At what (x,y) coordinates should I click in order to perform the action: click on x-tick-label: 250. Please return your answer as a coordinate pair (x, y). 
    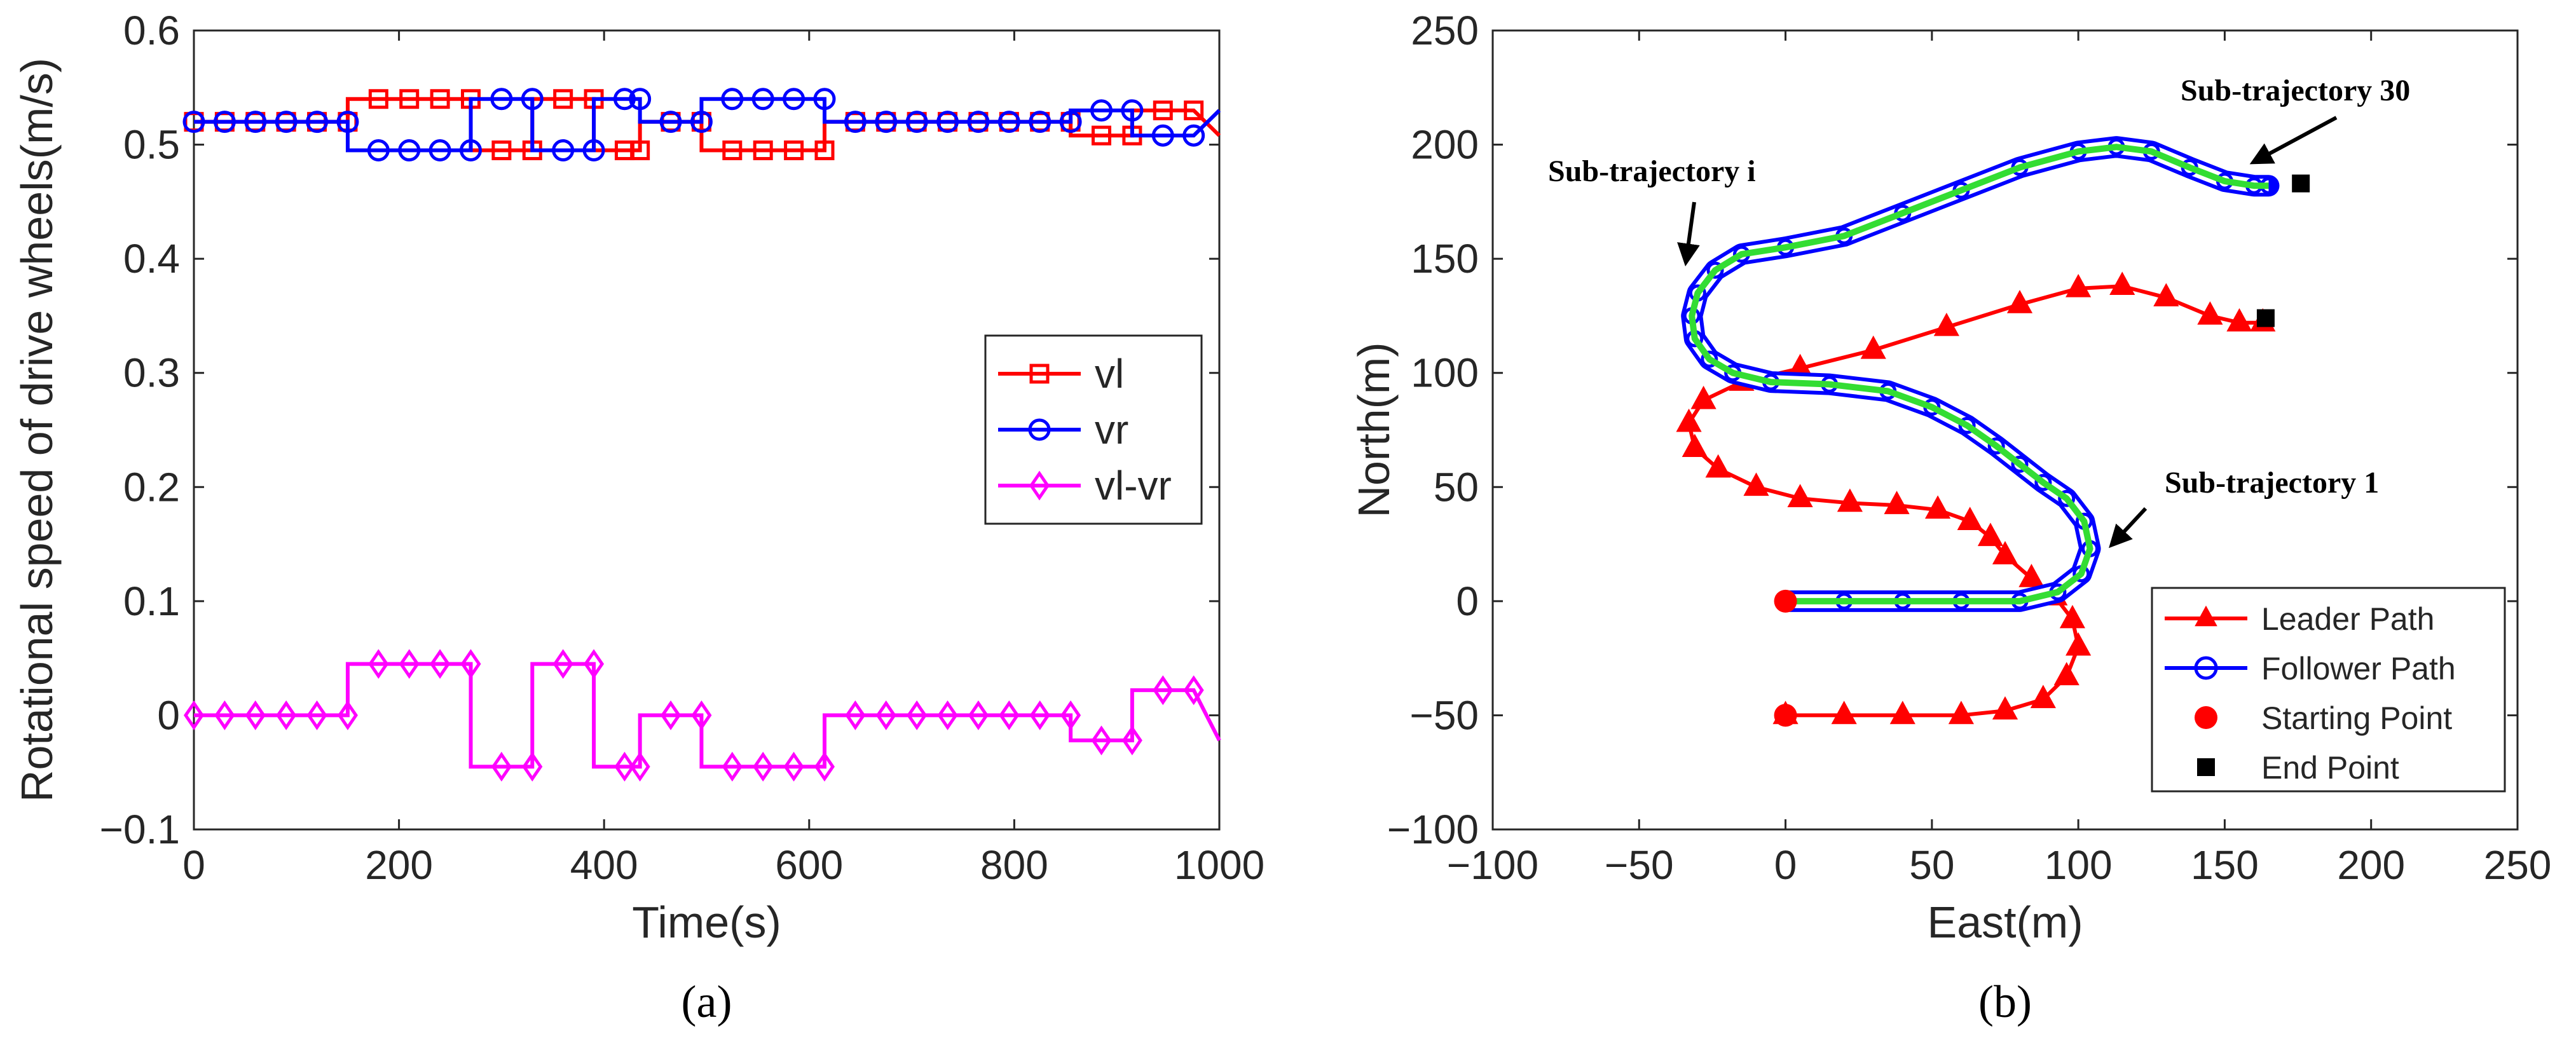
    Looking at the image, I should click on (2518, 865).